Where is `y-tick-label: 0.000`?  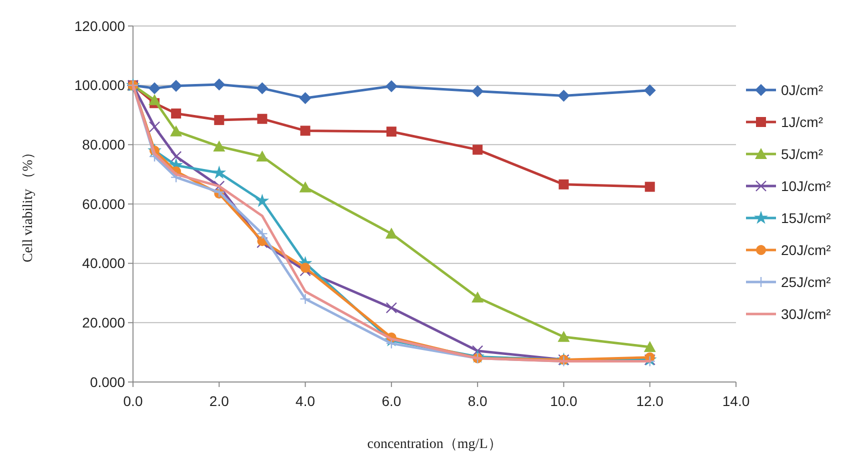
y-tick-label: 0.000 is located at coordinates (108, 382).